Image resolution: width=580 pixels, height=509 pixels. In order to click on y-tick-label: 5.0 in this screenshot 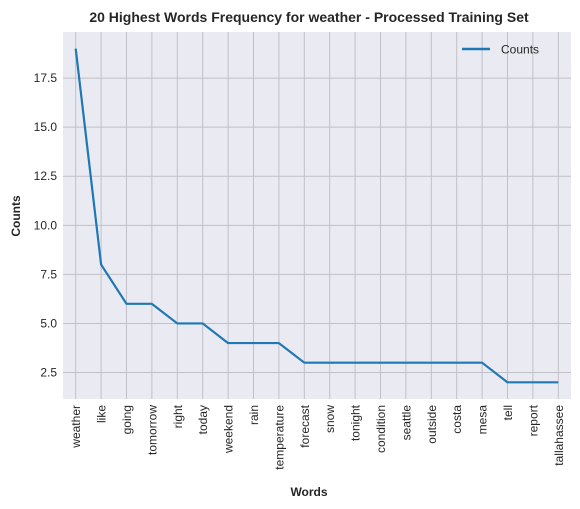, I will do `click(48, 323)`.